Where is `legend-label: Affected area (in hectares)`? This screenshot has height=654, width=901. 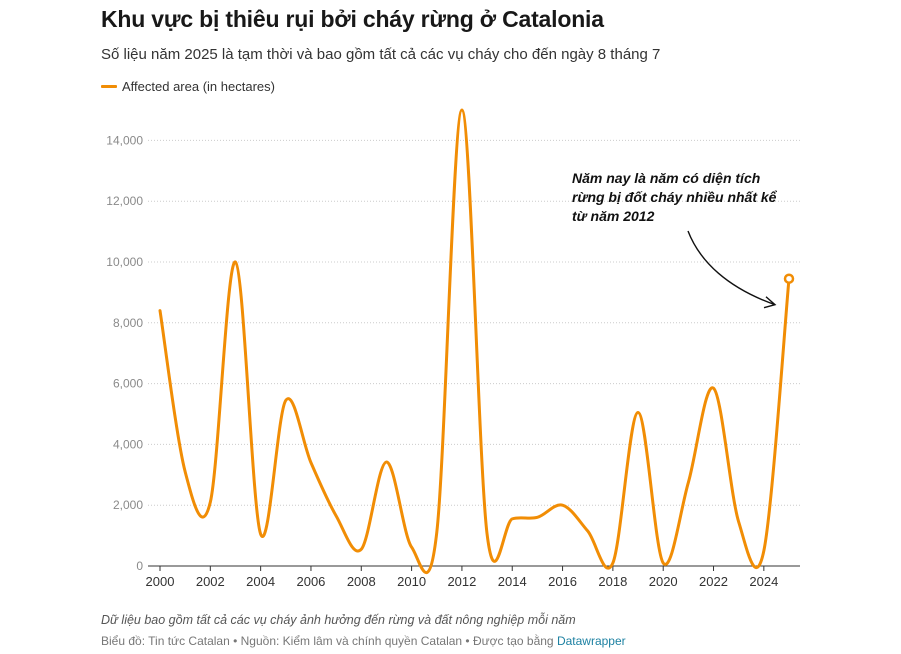 legend-label: Affected area (in hectares) is located at coordinates (198, 86).